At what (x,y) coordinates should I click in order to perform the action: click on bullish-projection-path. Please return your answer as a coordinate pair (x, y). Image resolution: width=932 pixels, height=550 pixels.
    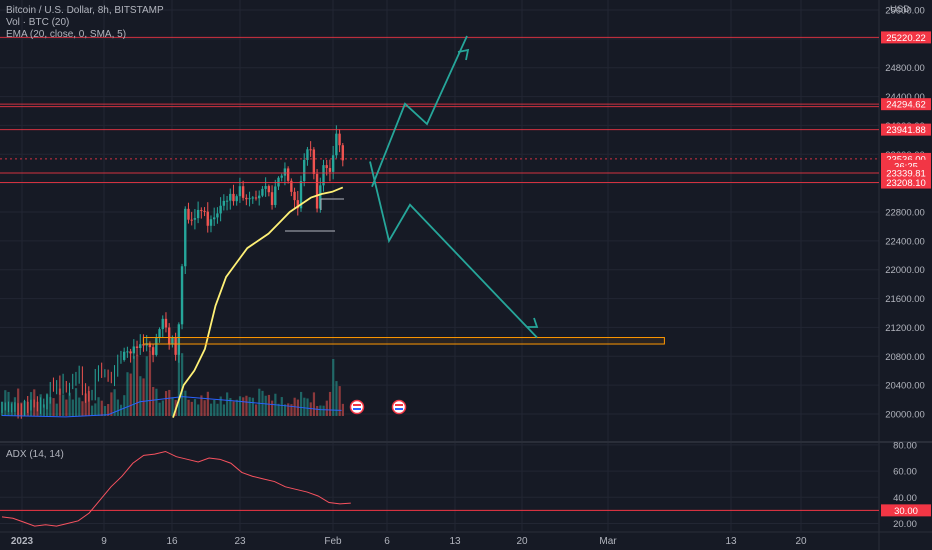
    Looking at the image, I should click on (419, 111).